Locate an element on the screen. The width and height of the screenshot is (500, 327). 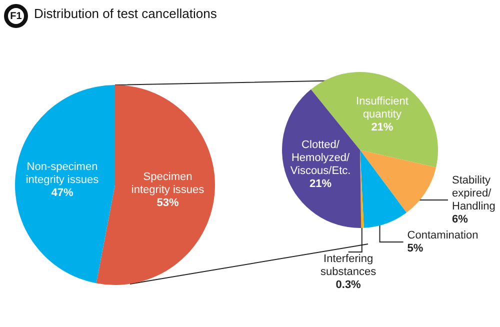
data-label: 6% is located at coordinates (460, 220).